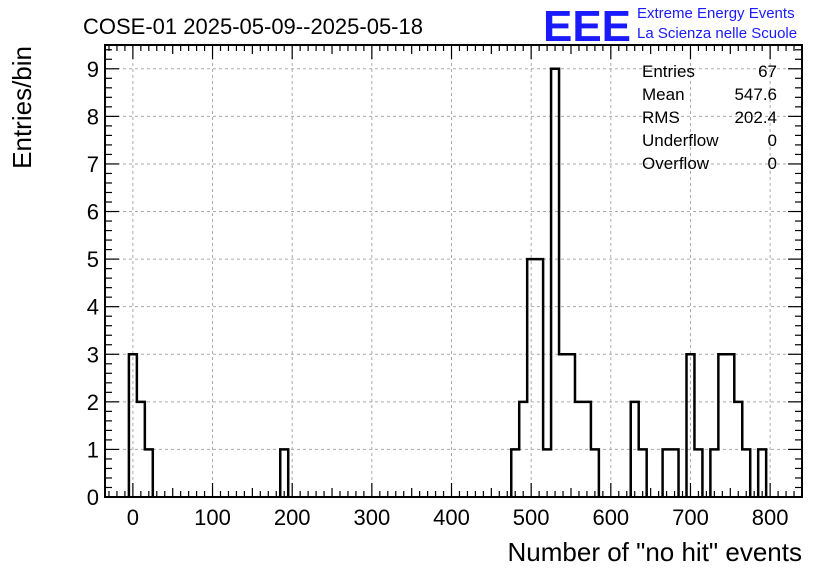 This screenshot has width=836, height=572. Describe the element at coordinates (767, 71) in the screenshot. I see `stats-value: 67` at that location.